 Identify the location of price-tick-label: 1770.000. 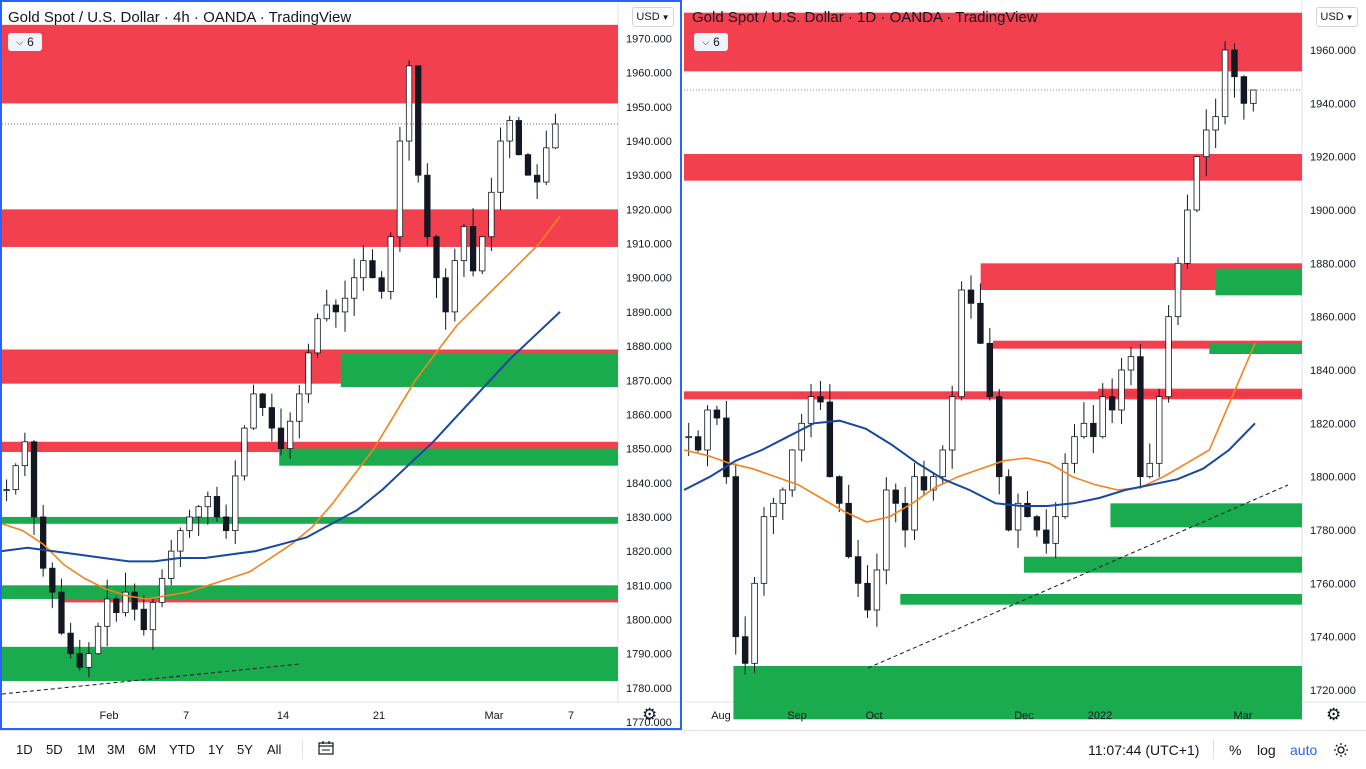
(649, 723).